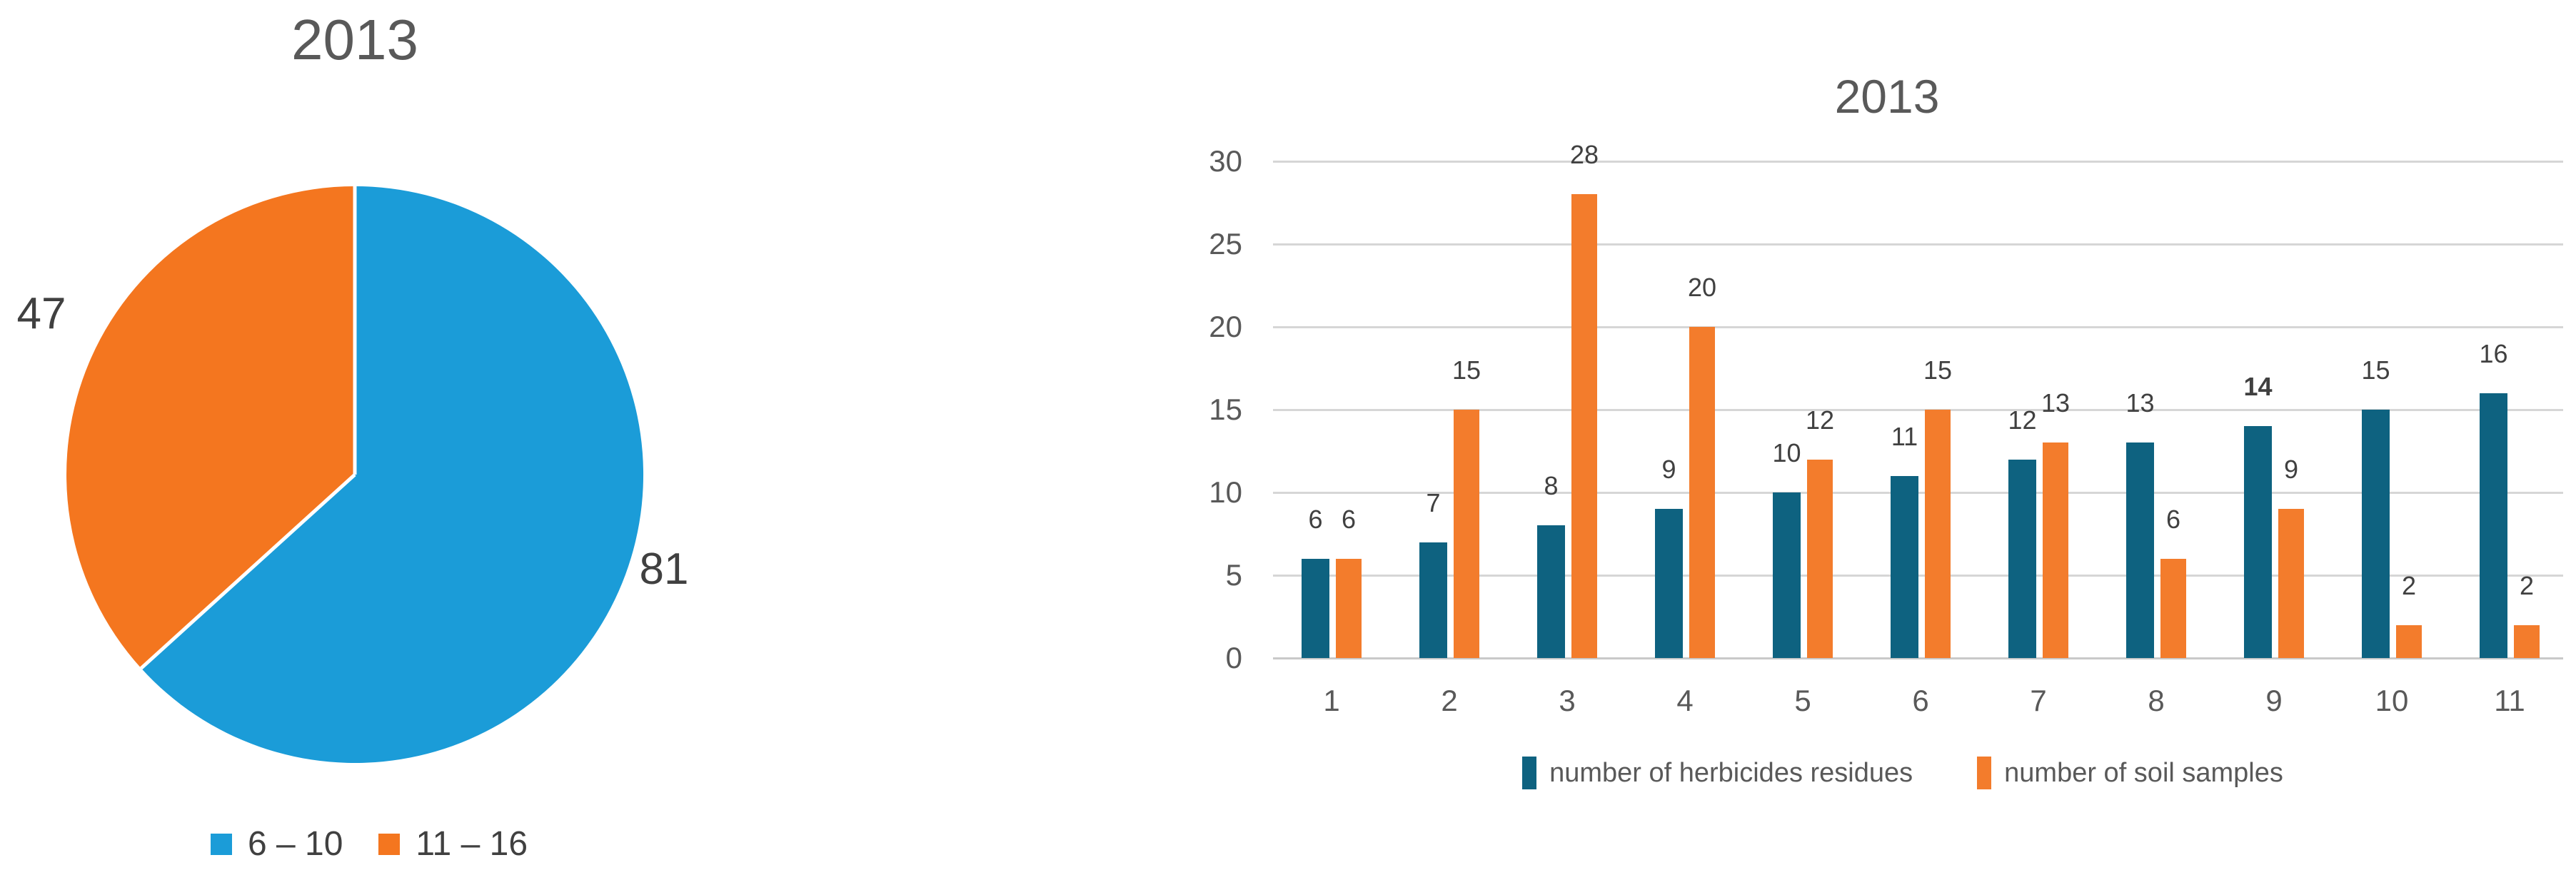 The width and height of the screenshot is (2576, 880). What do you see at coordinates (1905, 436) in the screenshot?
I see `bar-value-label-series0-cat6: 11` at bounding box center [1905, 436].